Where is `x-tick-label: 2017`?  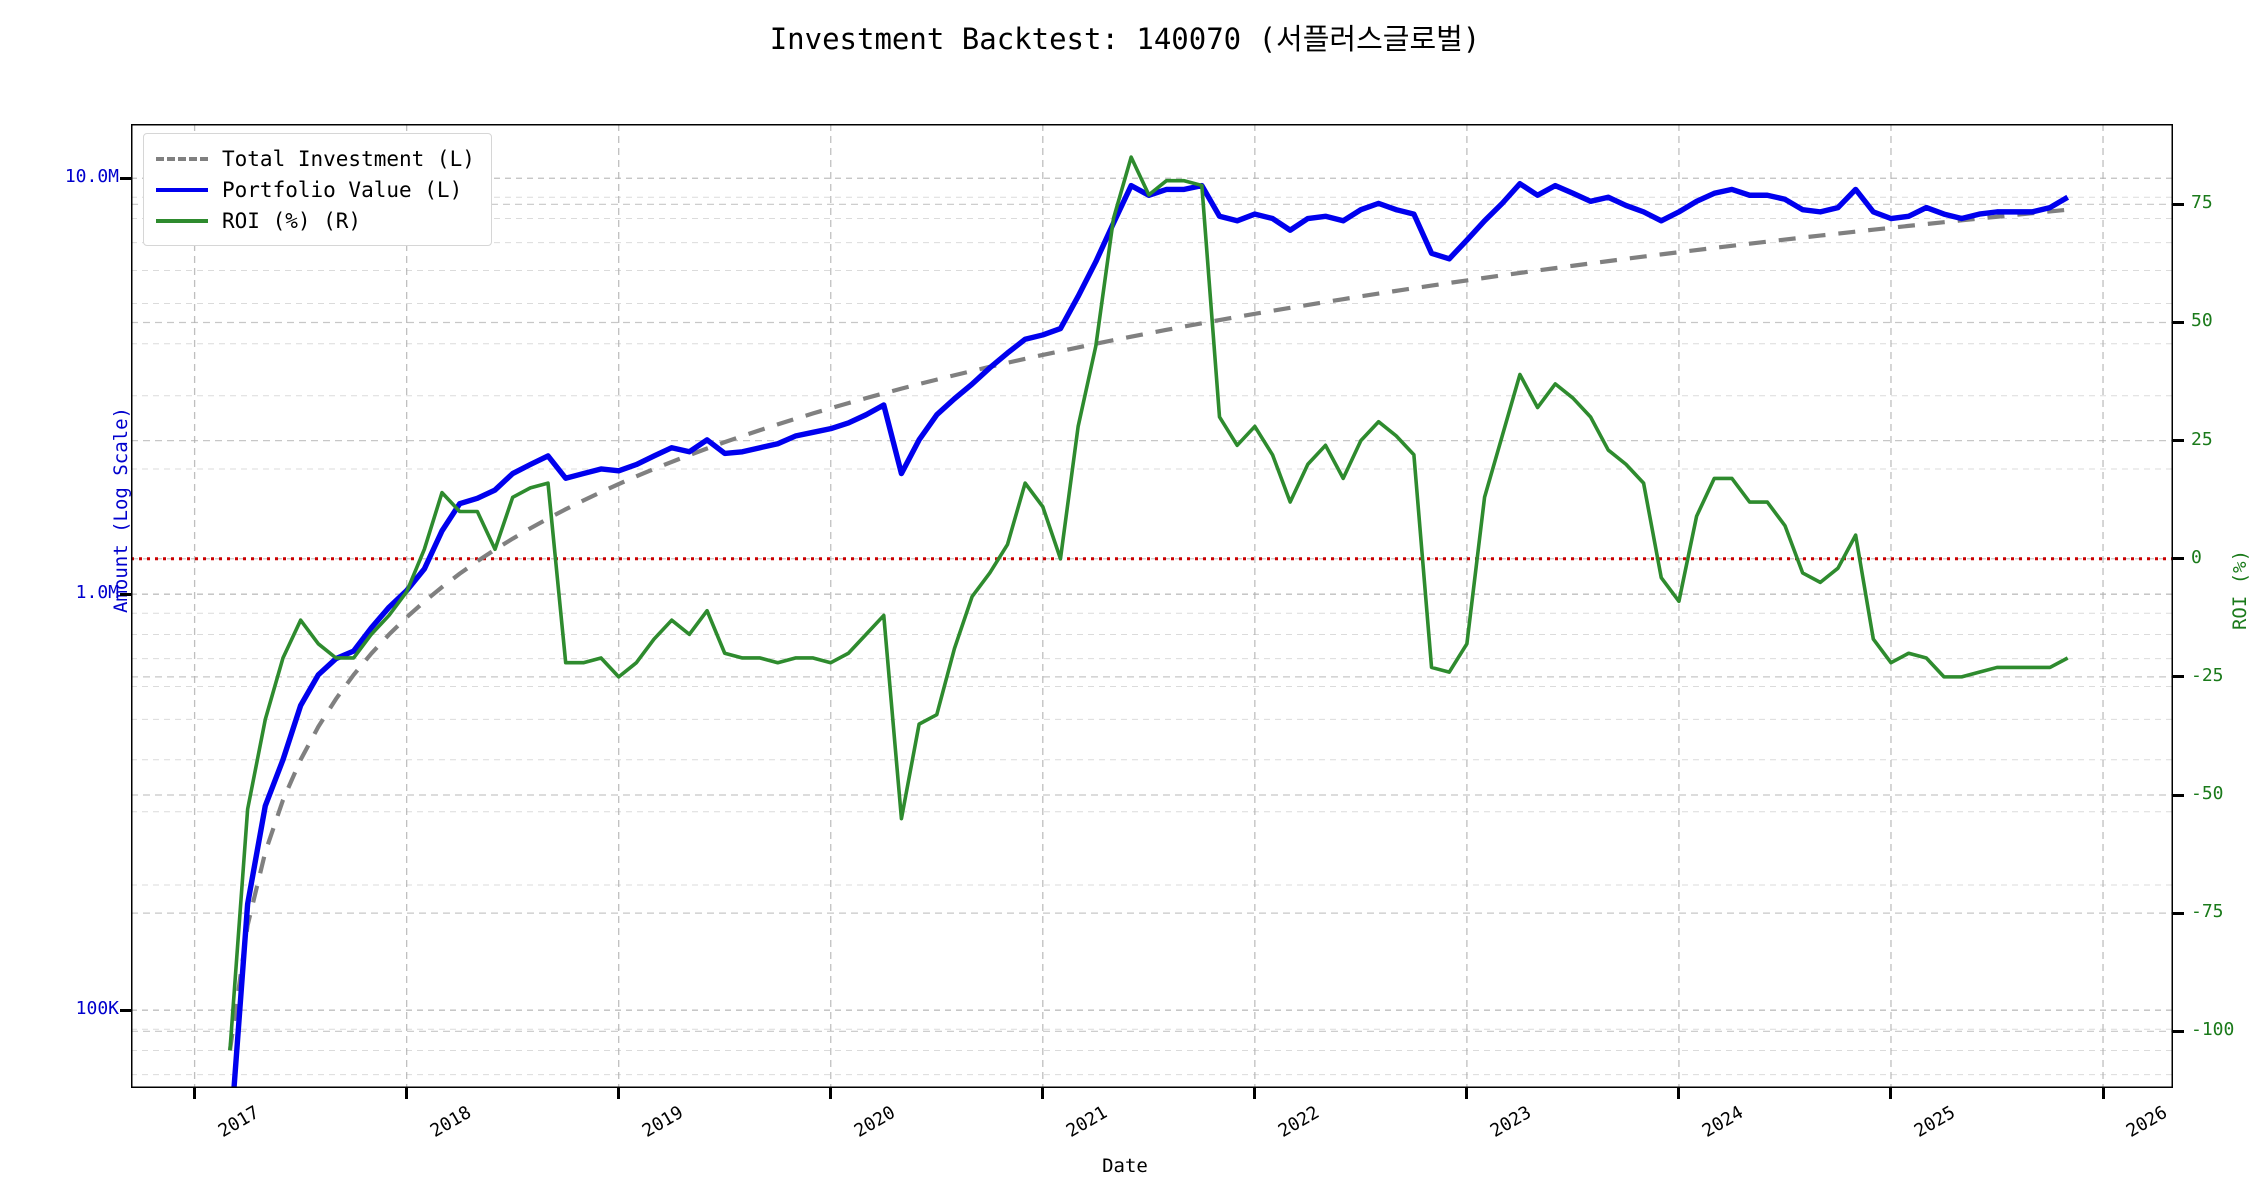
x-tick-label: 2017 is located at coordinates (238, 1122).